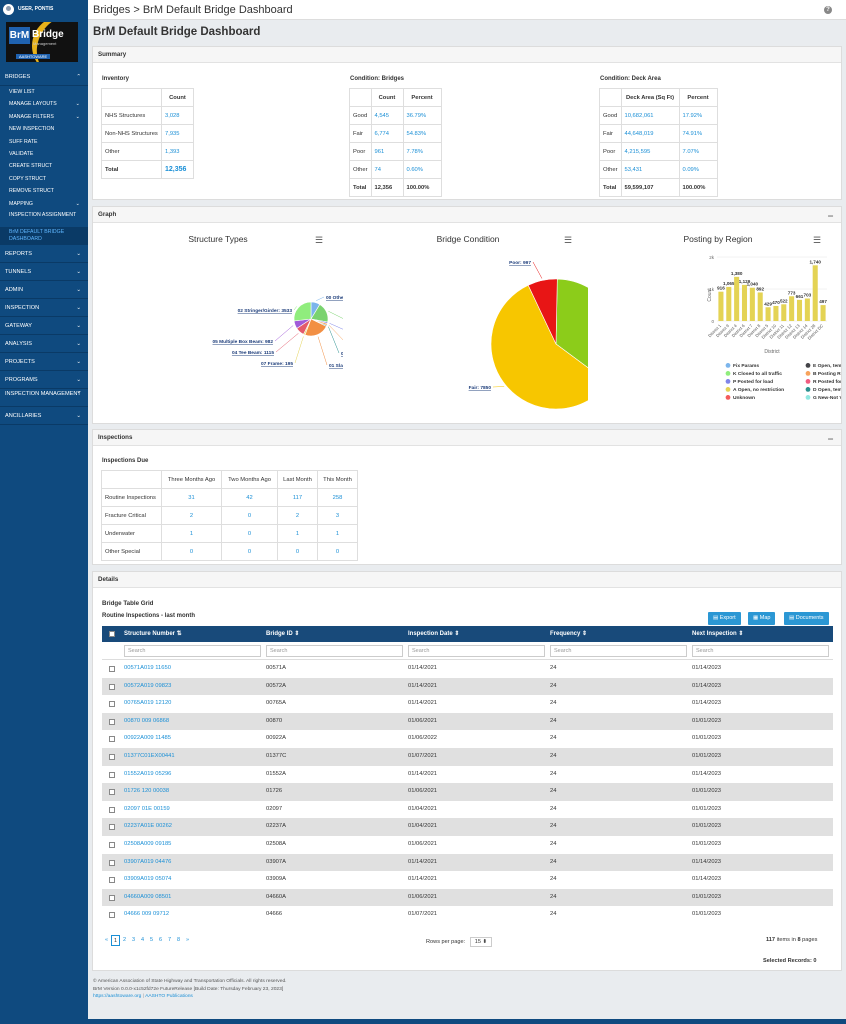 Image resolution: width=846 pixels, height=1024 pixels. Describe the element at coordinates (249, 497) in the screenshot. I see `row-value: 42` at that location.